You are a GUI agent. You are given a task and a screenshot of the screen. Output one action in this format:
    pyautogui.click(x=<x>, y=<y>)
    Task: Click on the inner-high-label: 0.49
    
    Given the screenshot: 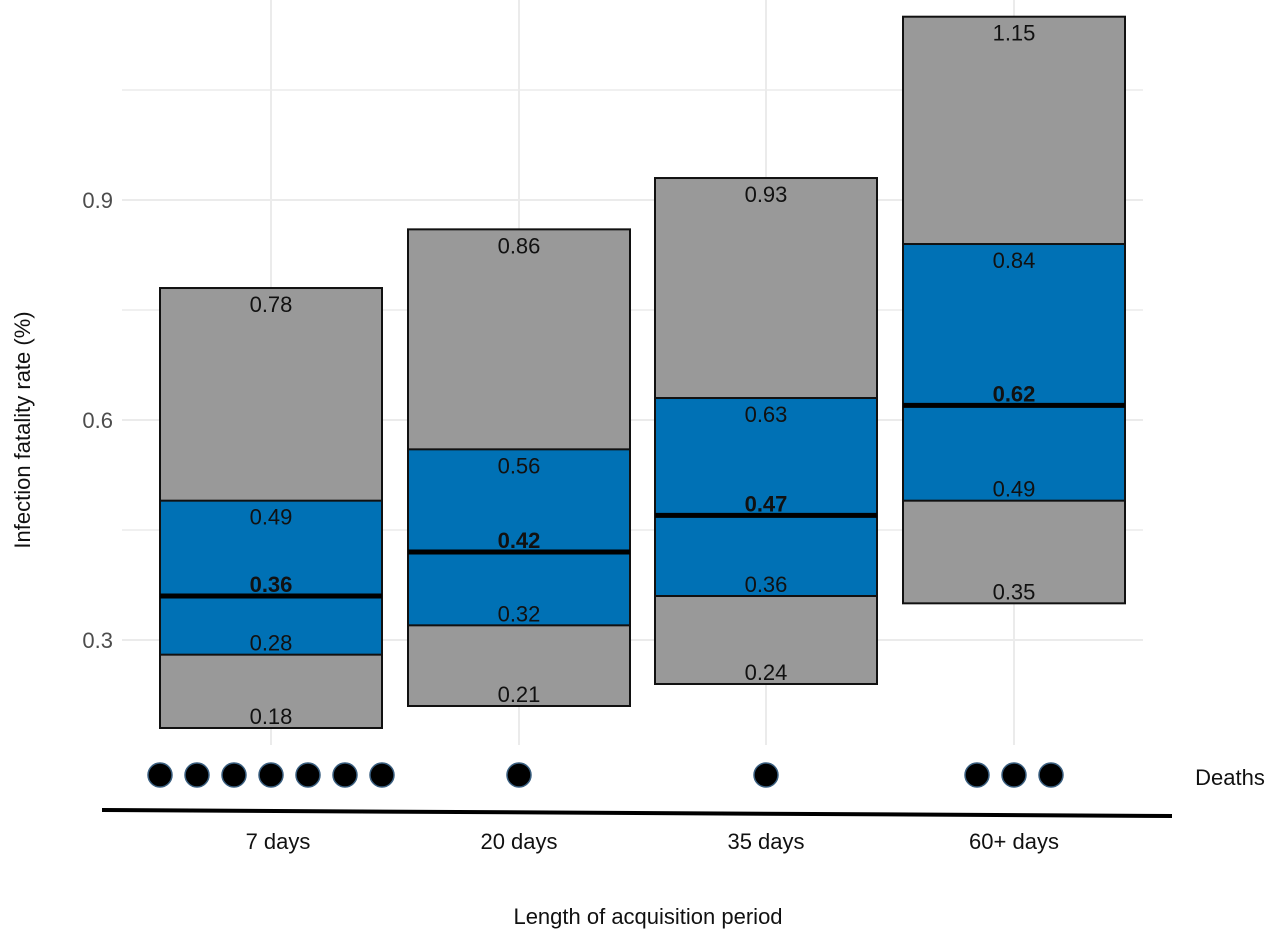 What is the action you would take?
    pyautogui.click(x=271, y=517)
    